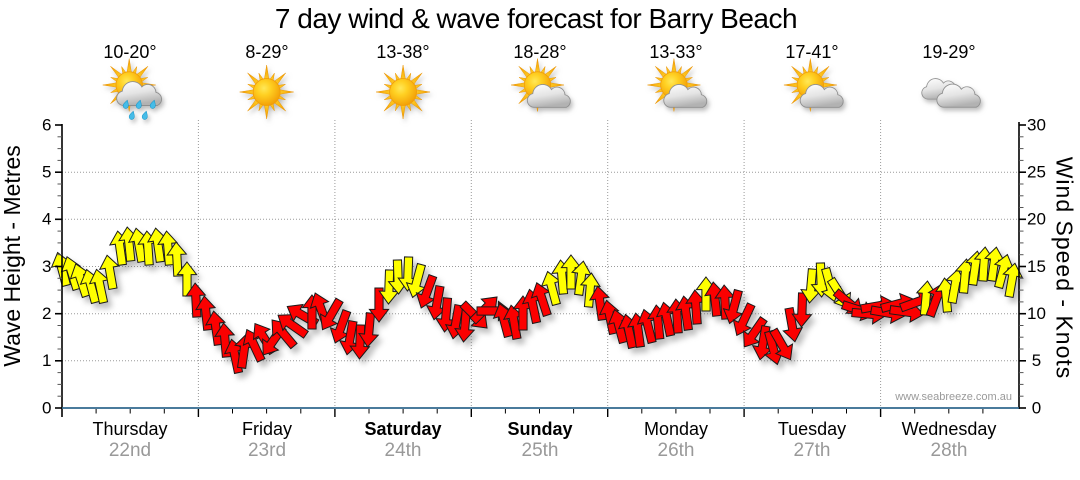  Describe the element at coordinates (46, 124) in the screenshot. I see `svg-text: 6` at that location.